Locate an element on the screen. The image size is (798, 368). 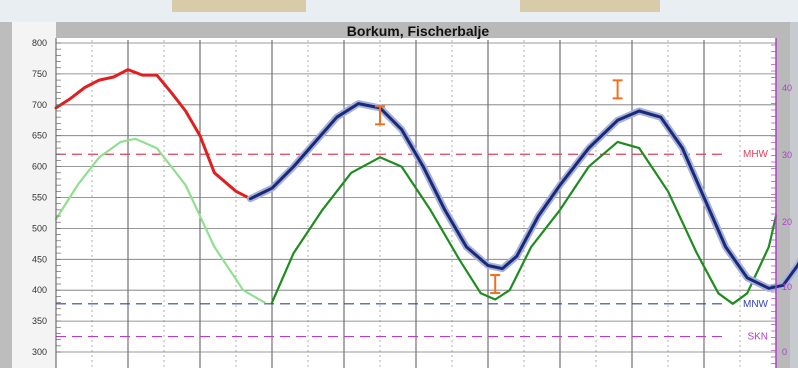
y-tick-label: 400 is located at coordinates (39, 290).